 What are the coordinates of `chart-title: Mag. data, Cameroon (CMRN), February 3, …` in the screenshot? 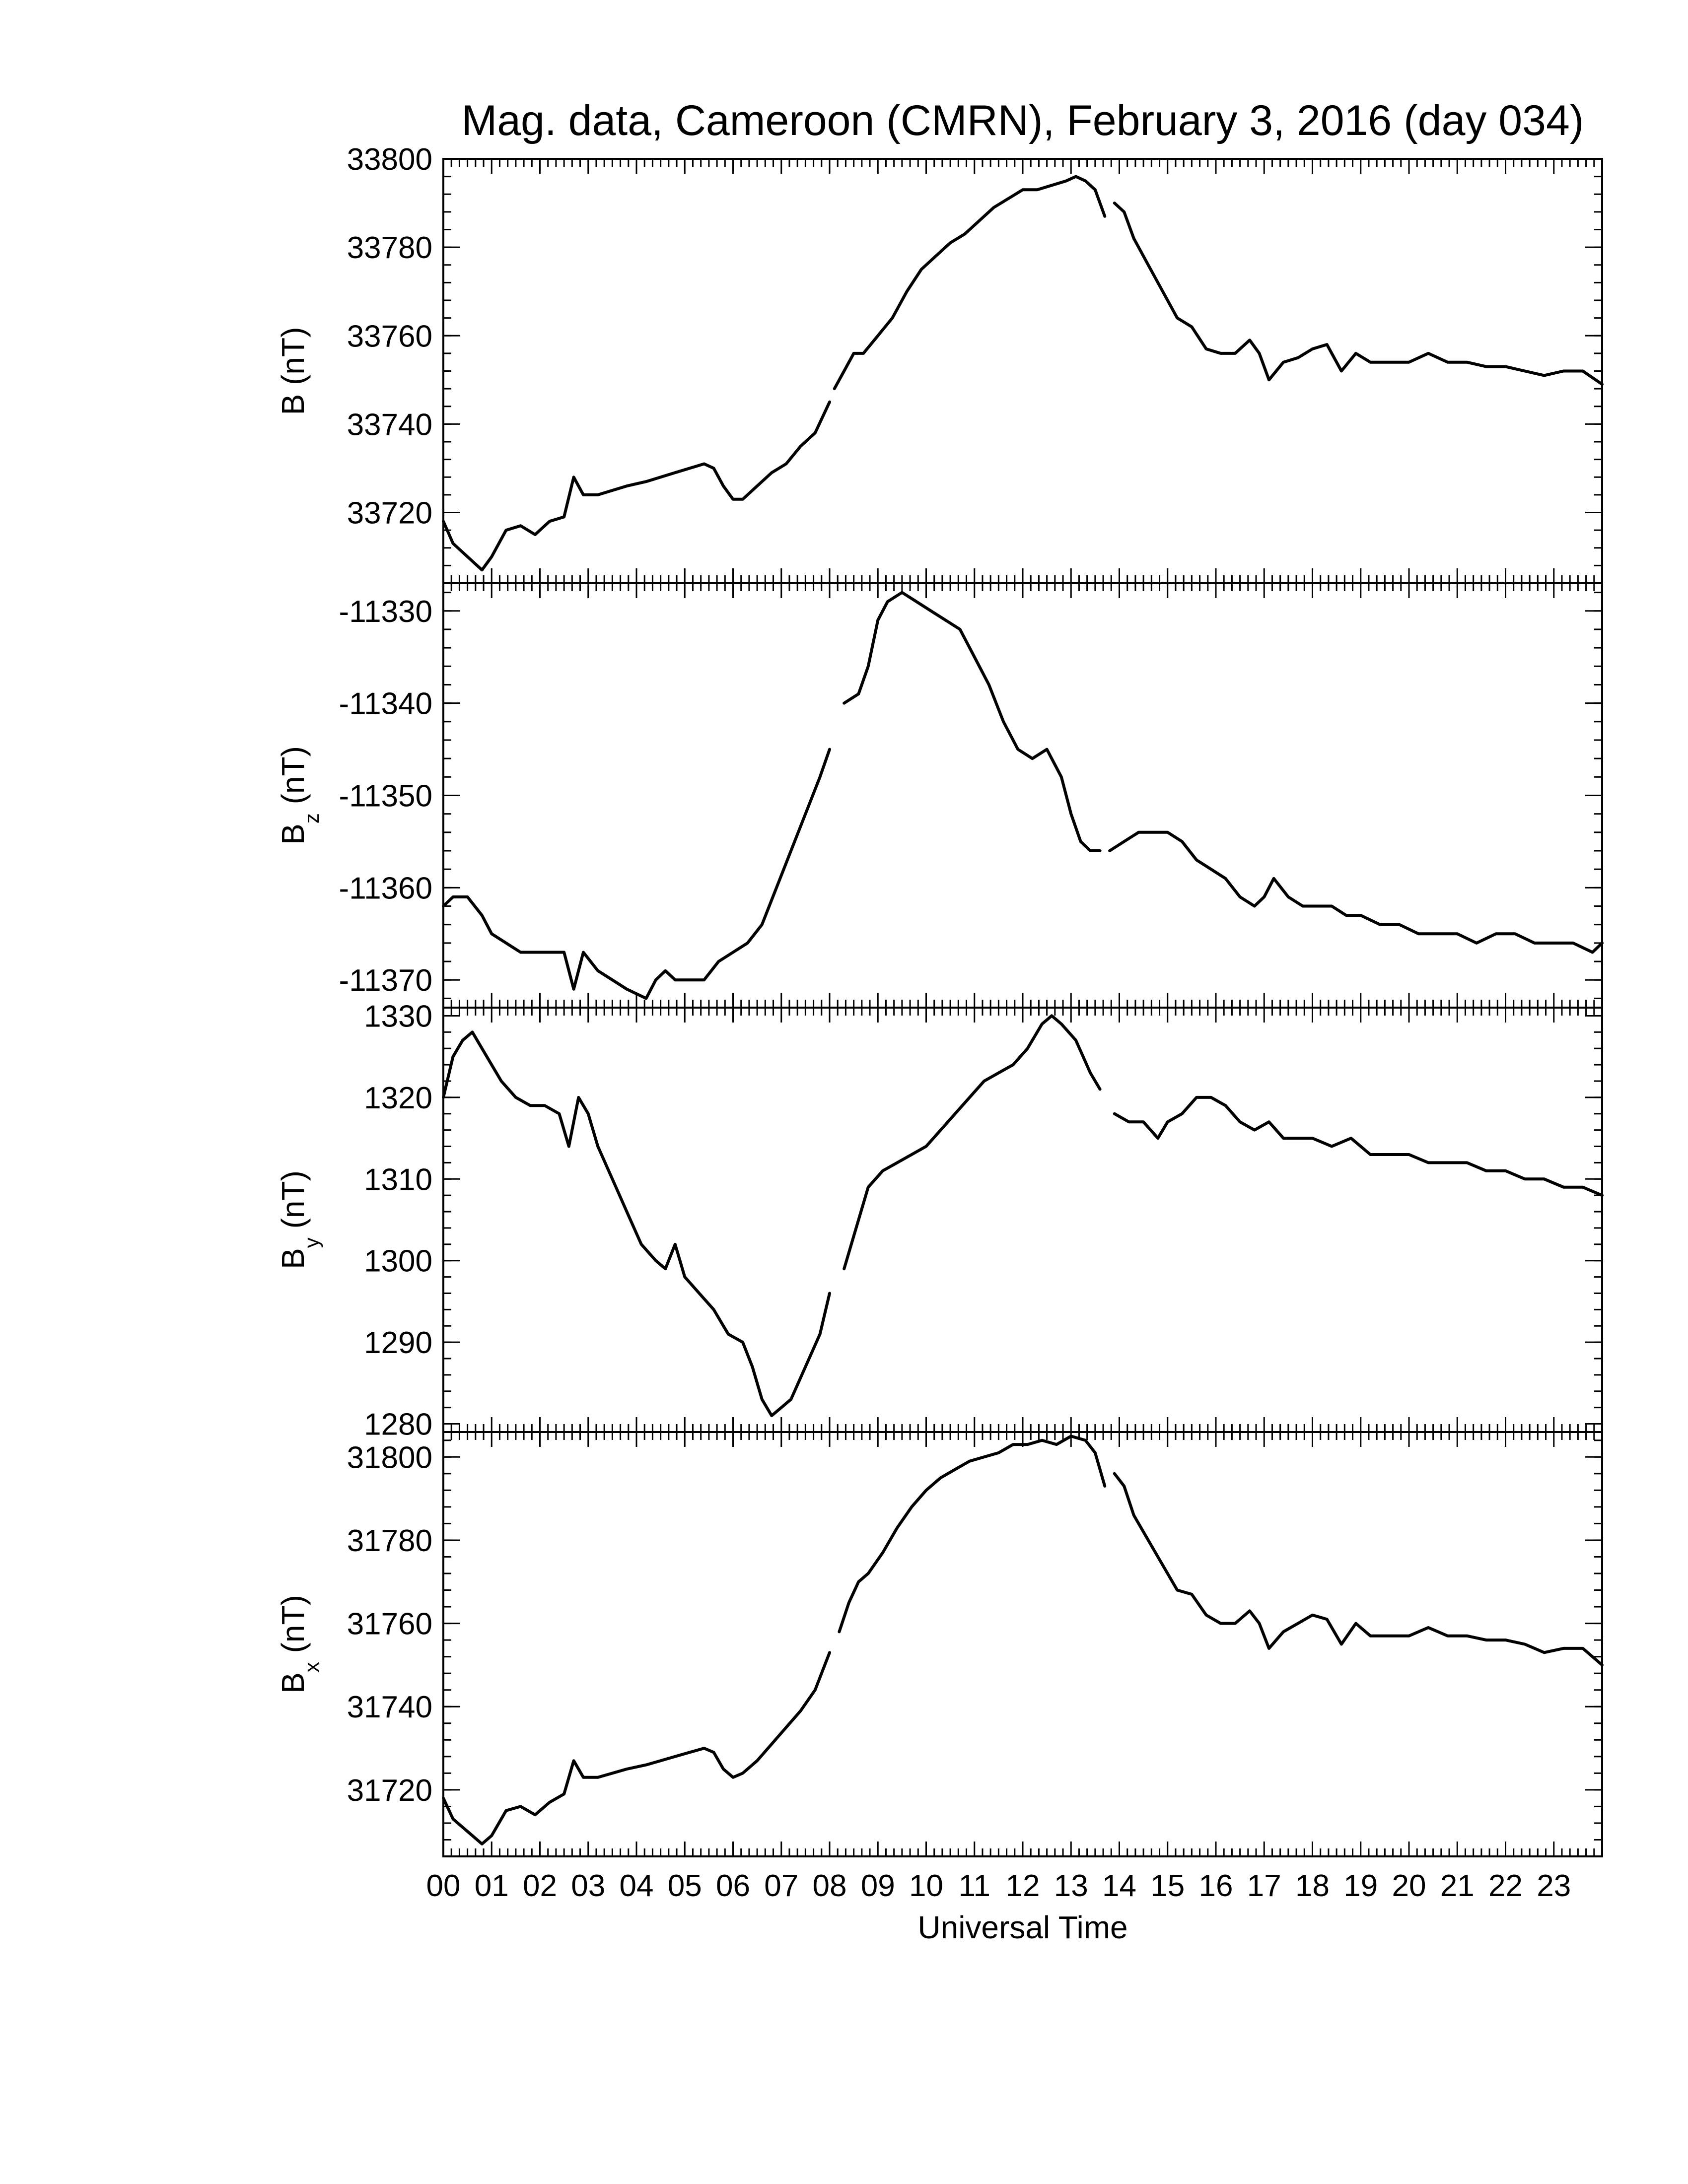 It's located at (1023, 120).